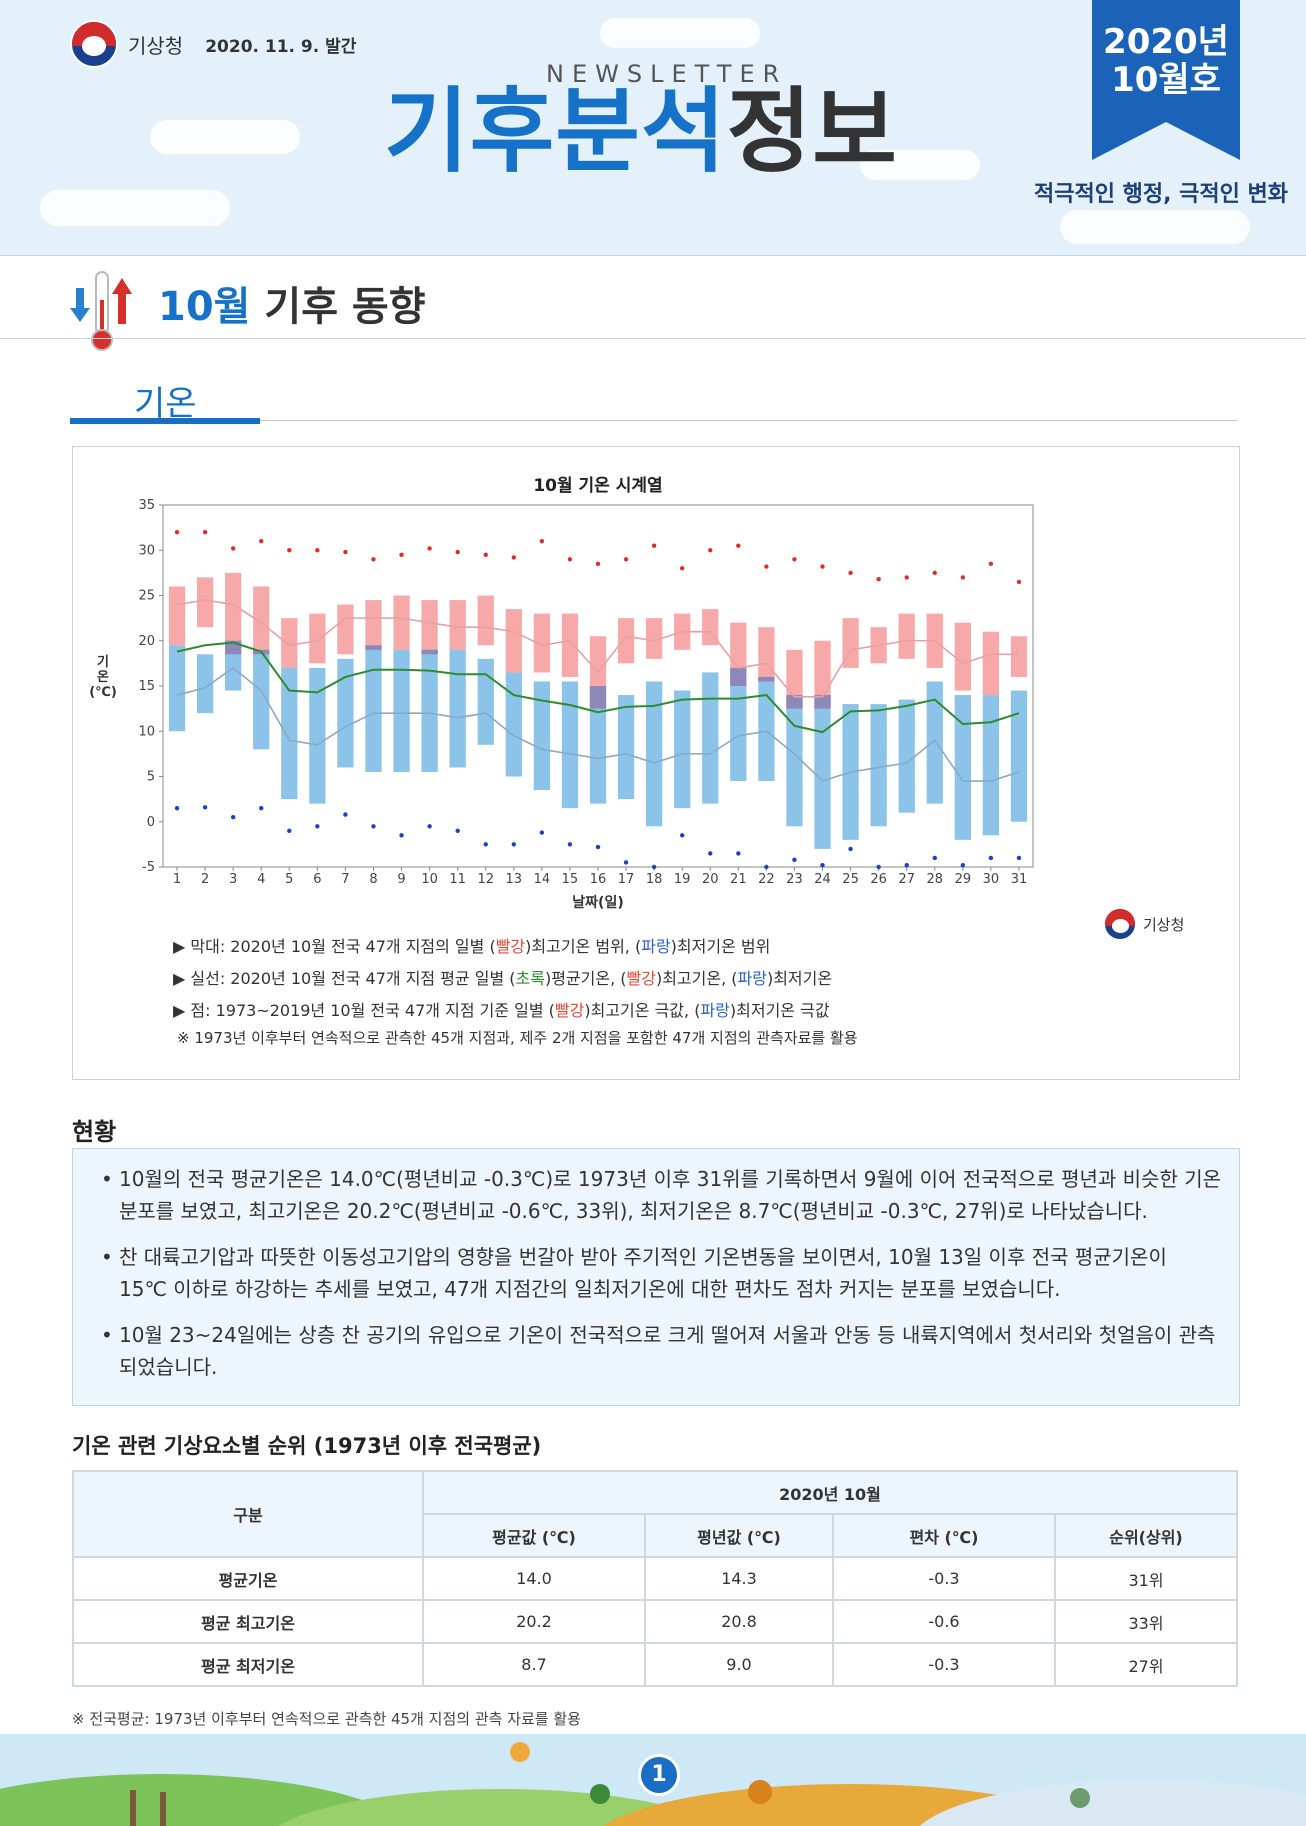 This screenshot has height=1826, width=1306. Describe the element at coordinates (248, 1514) in the screenshot. I see `col-group-header: 구분` at that location.